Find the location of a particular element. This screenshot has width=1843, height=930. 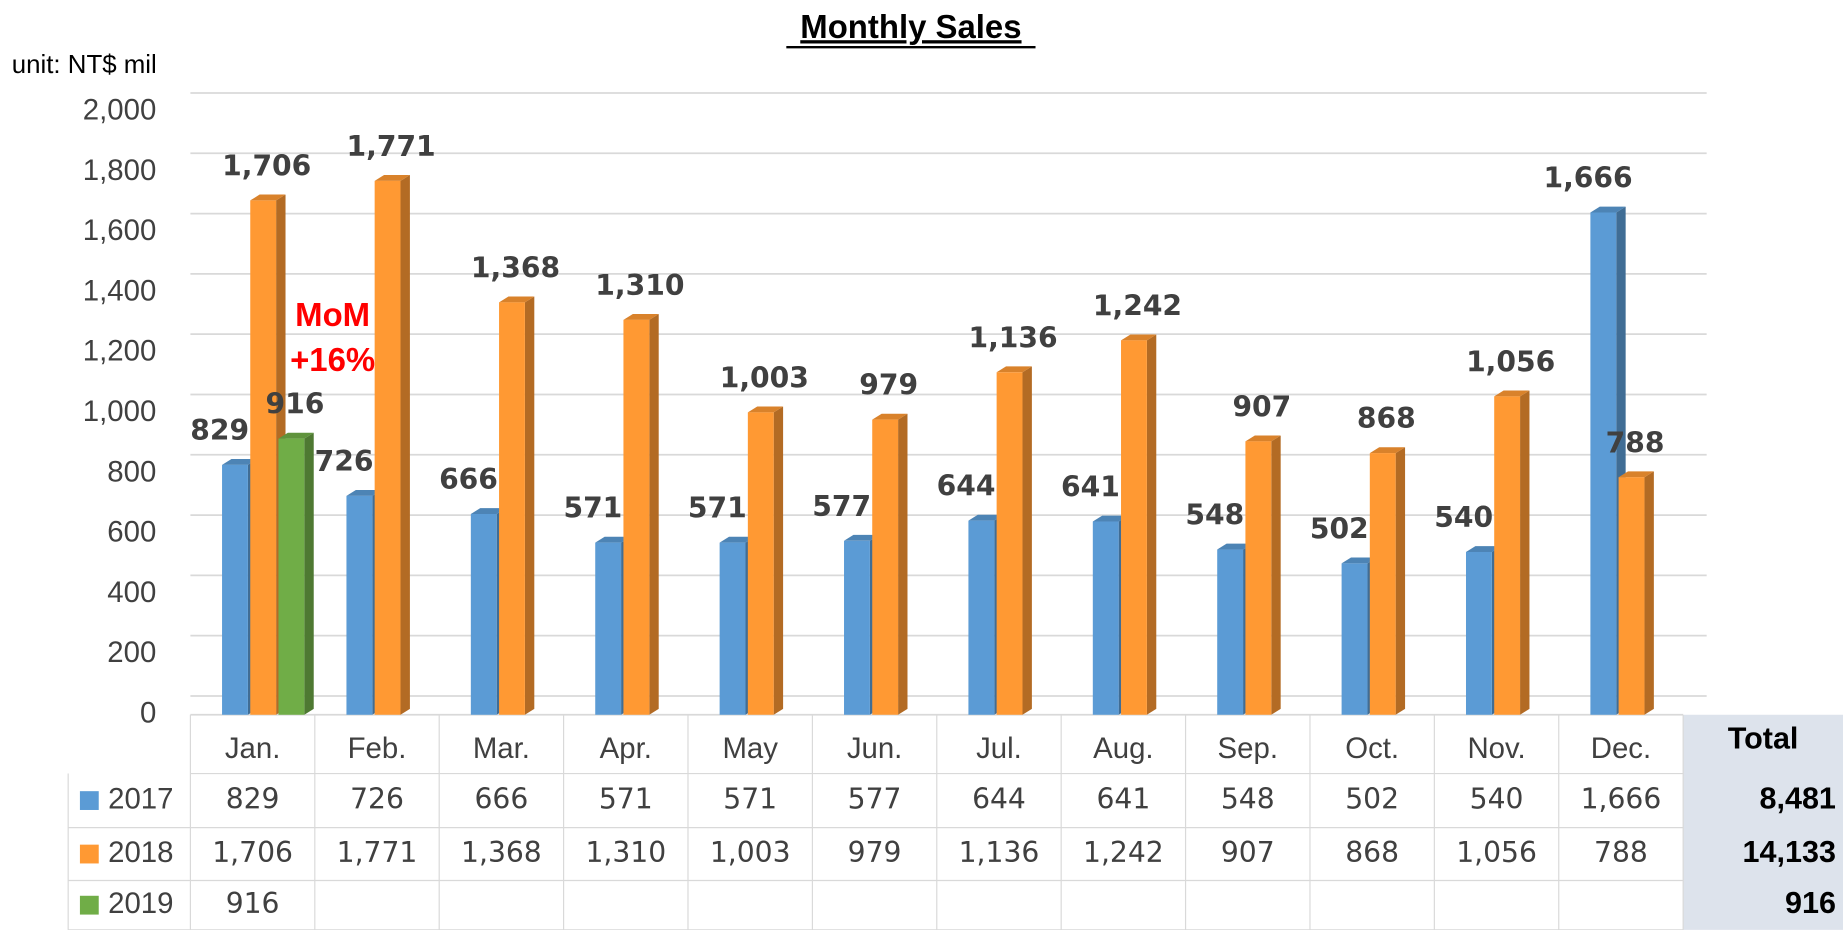

annotation: MoM is located at coordinates (332, 314).